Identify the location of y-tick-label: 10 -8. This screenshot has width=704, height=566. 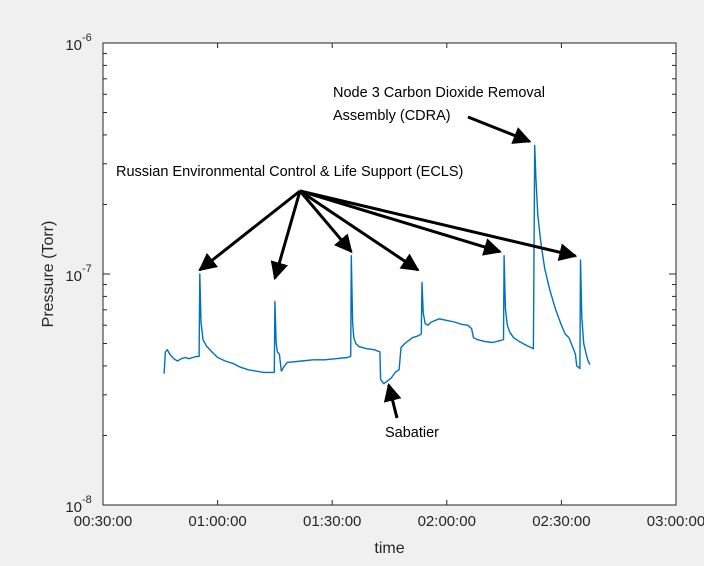
(78, 505).